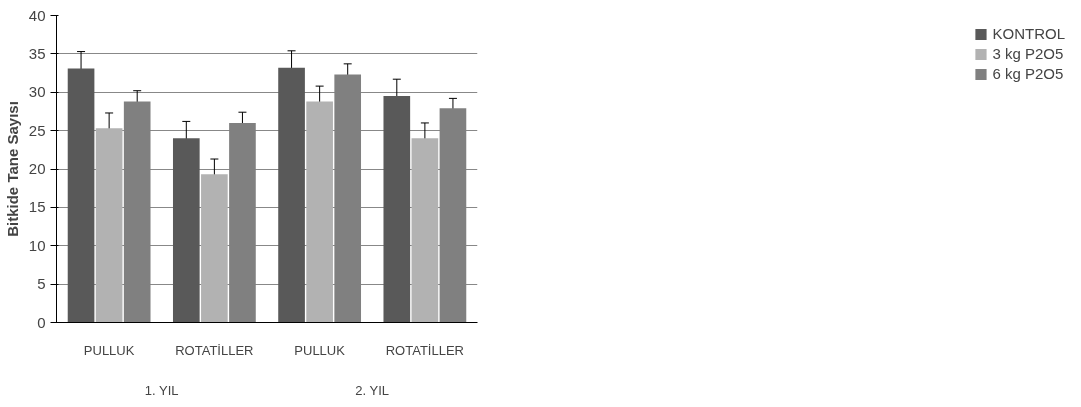 The image size is (1081, 407). Describe the element at coordinates (41, 284) in the screenshot. I see `y-tick-label: 5` at that location.